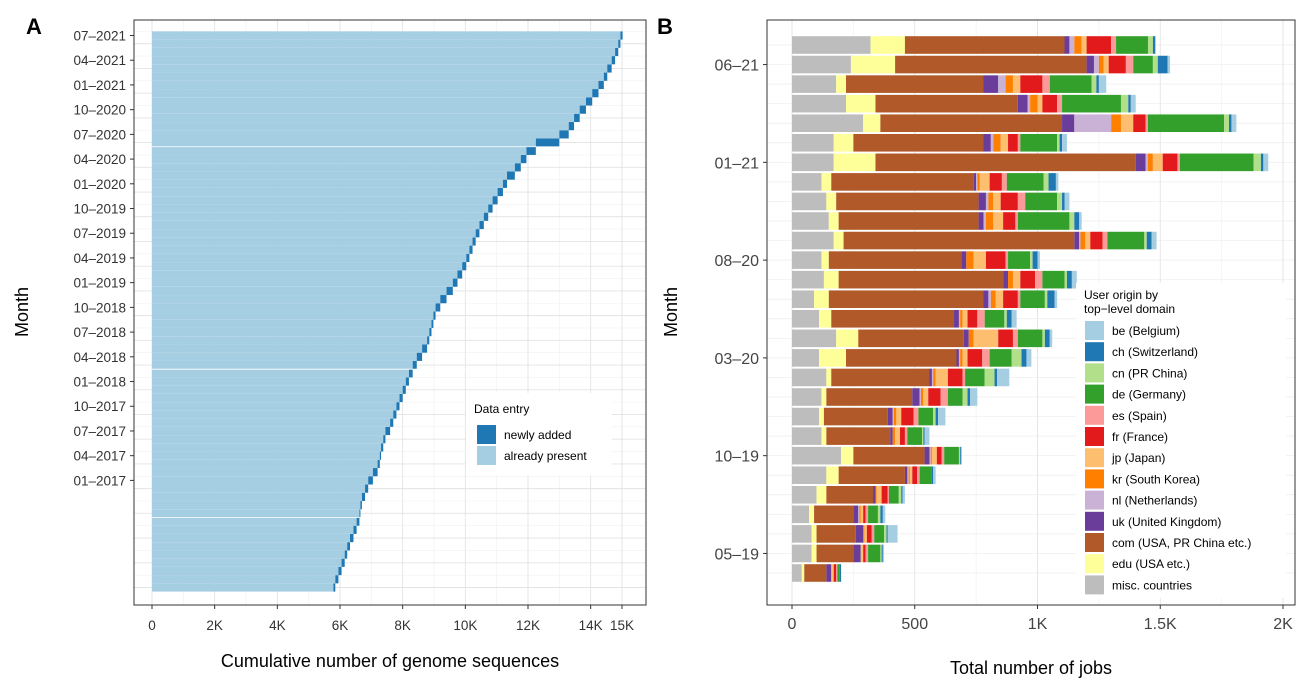  I want to click on legend-label: ch (Switzerland), so click(1155, 352).